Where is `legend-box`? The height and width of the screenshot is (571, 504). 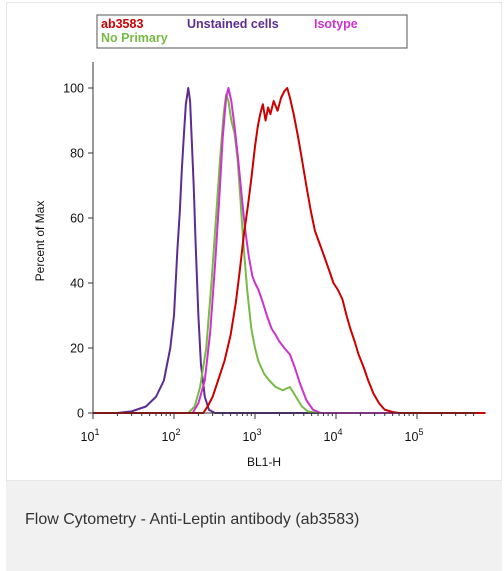 legend-box is located at coordinates (252, 31).